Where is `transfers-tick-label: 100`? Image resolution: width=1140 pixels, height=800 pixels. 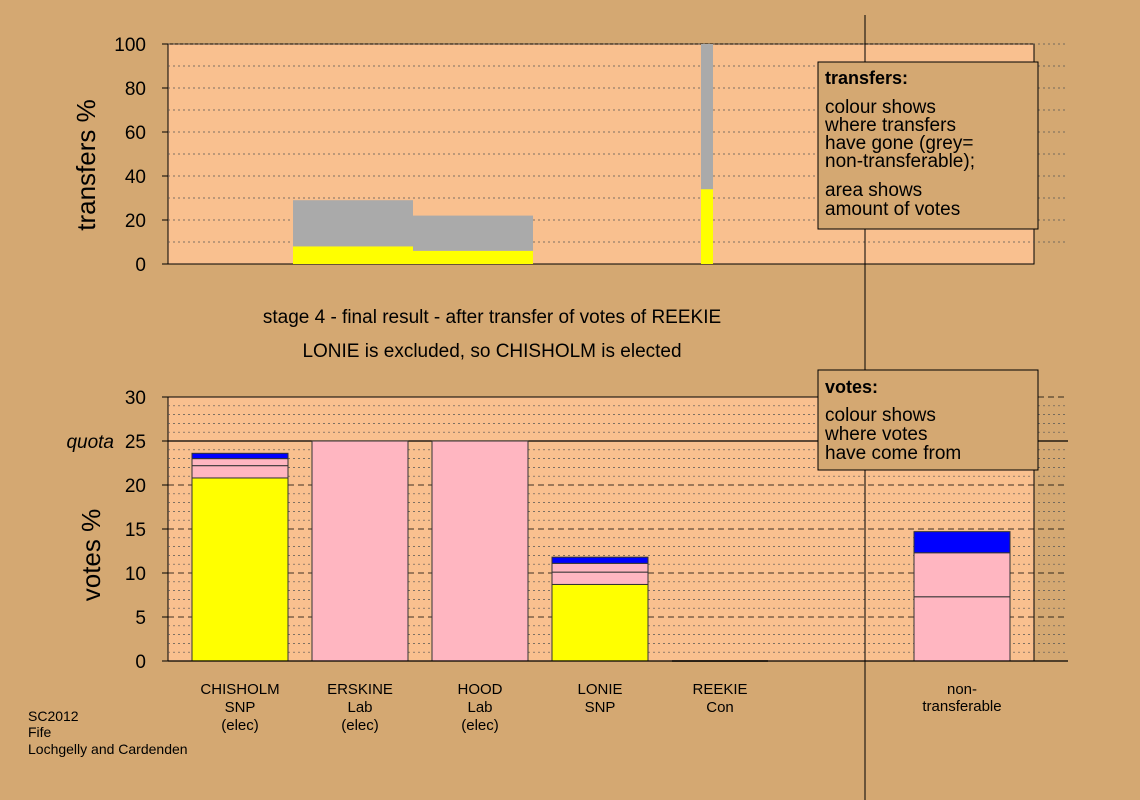 transfers-tick-label: 100 is located at coordinates (130, 45).